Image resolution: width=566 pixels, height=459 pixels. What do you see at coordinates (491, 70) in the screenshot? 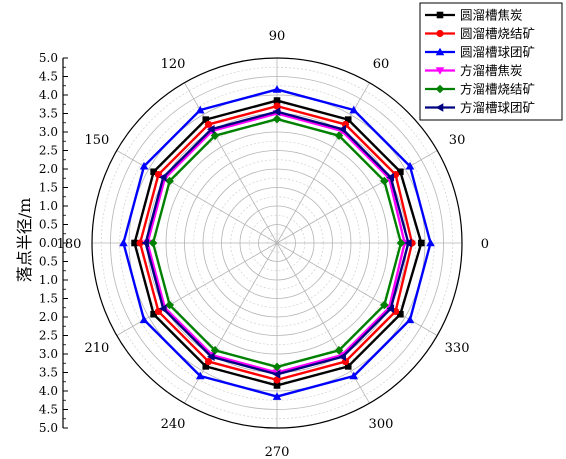
I see `legend-label: 方溜槽焦炭` at bounding box center [491, 70].